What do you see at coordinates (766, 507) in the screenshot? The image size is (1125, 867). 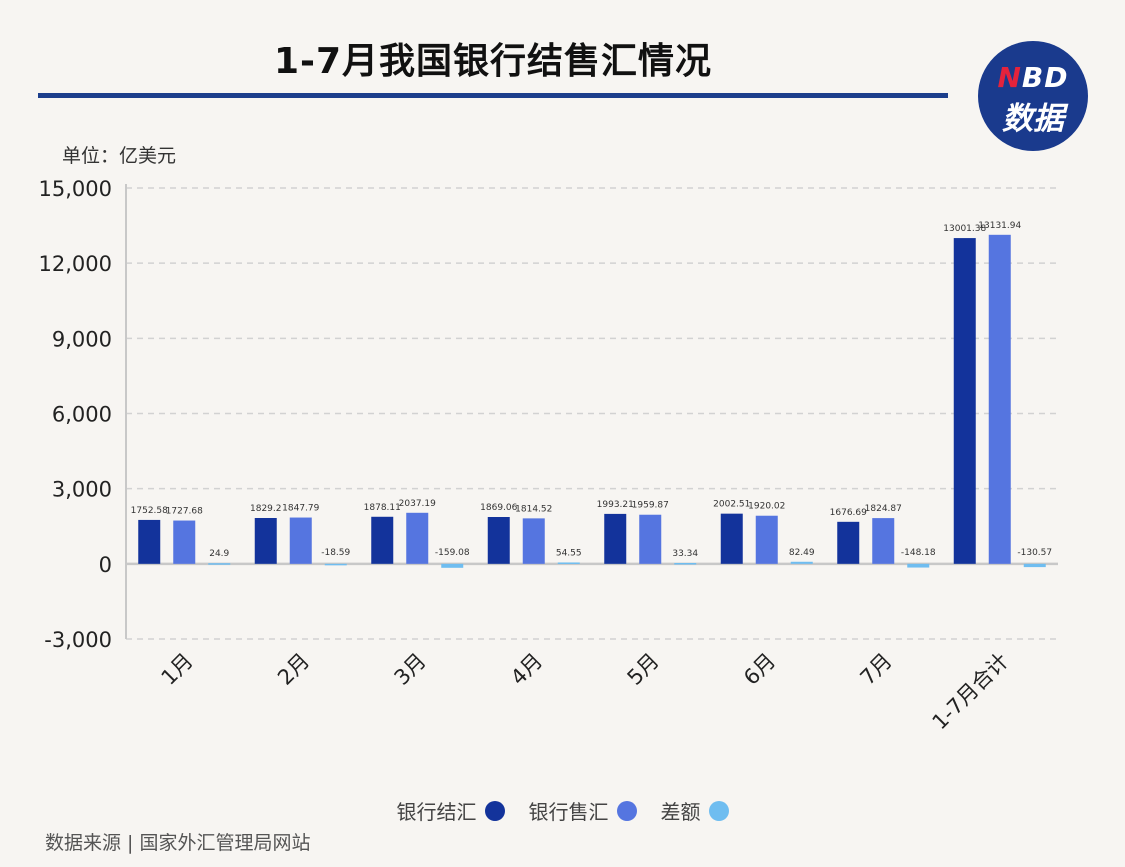 I see `data-label: 1920.02` at bounding box center [766, 507].